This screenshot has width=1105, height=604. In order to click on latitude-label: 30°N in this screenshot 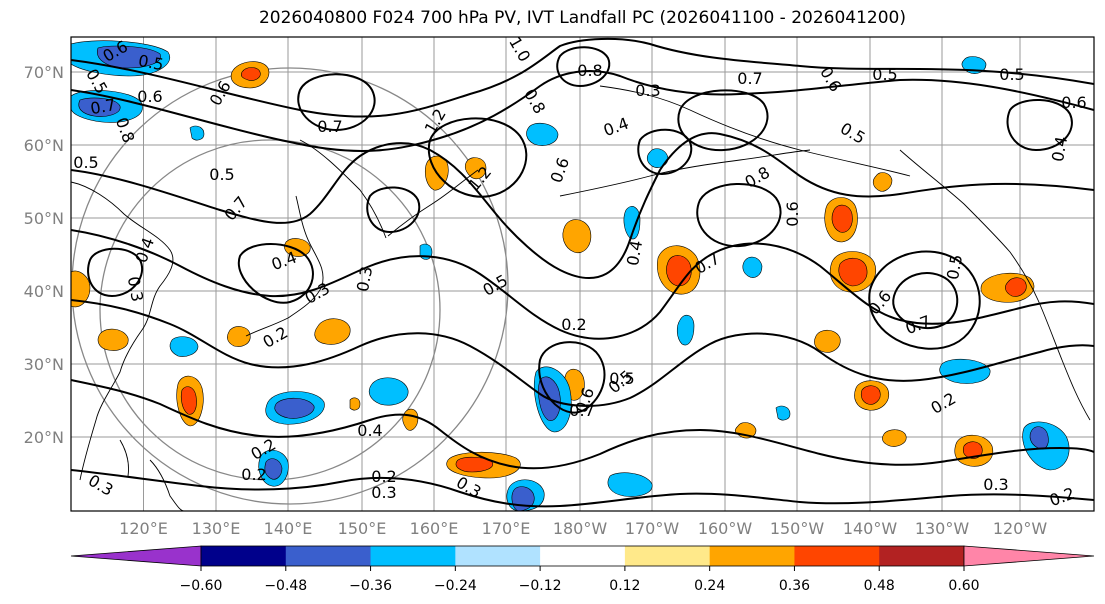, I will do `click(44, 364)`.